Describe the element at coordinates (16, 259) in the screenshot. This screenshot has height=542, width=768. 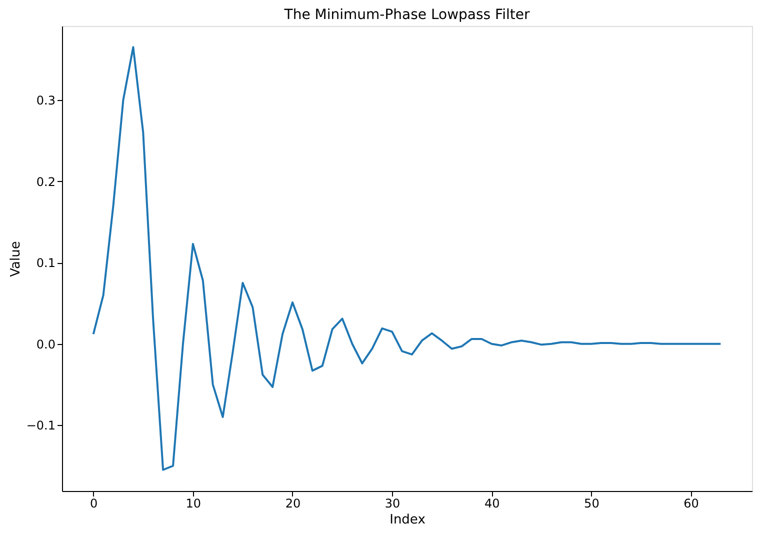
I see `y-axis-title: Value` at that location.